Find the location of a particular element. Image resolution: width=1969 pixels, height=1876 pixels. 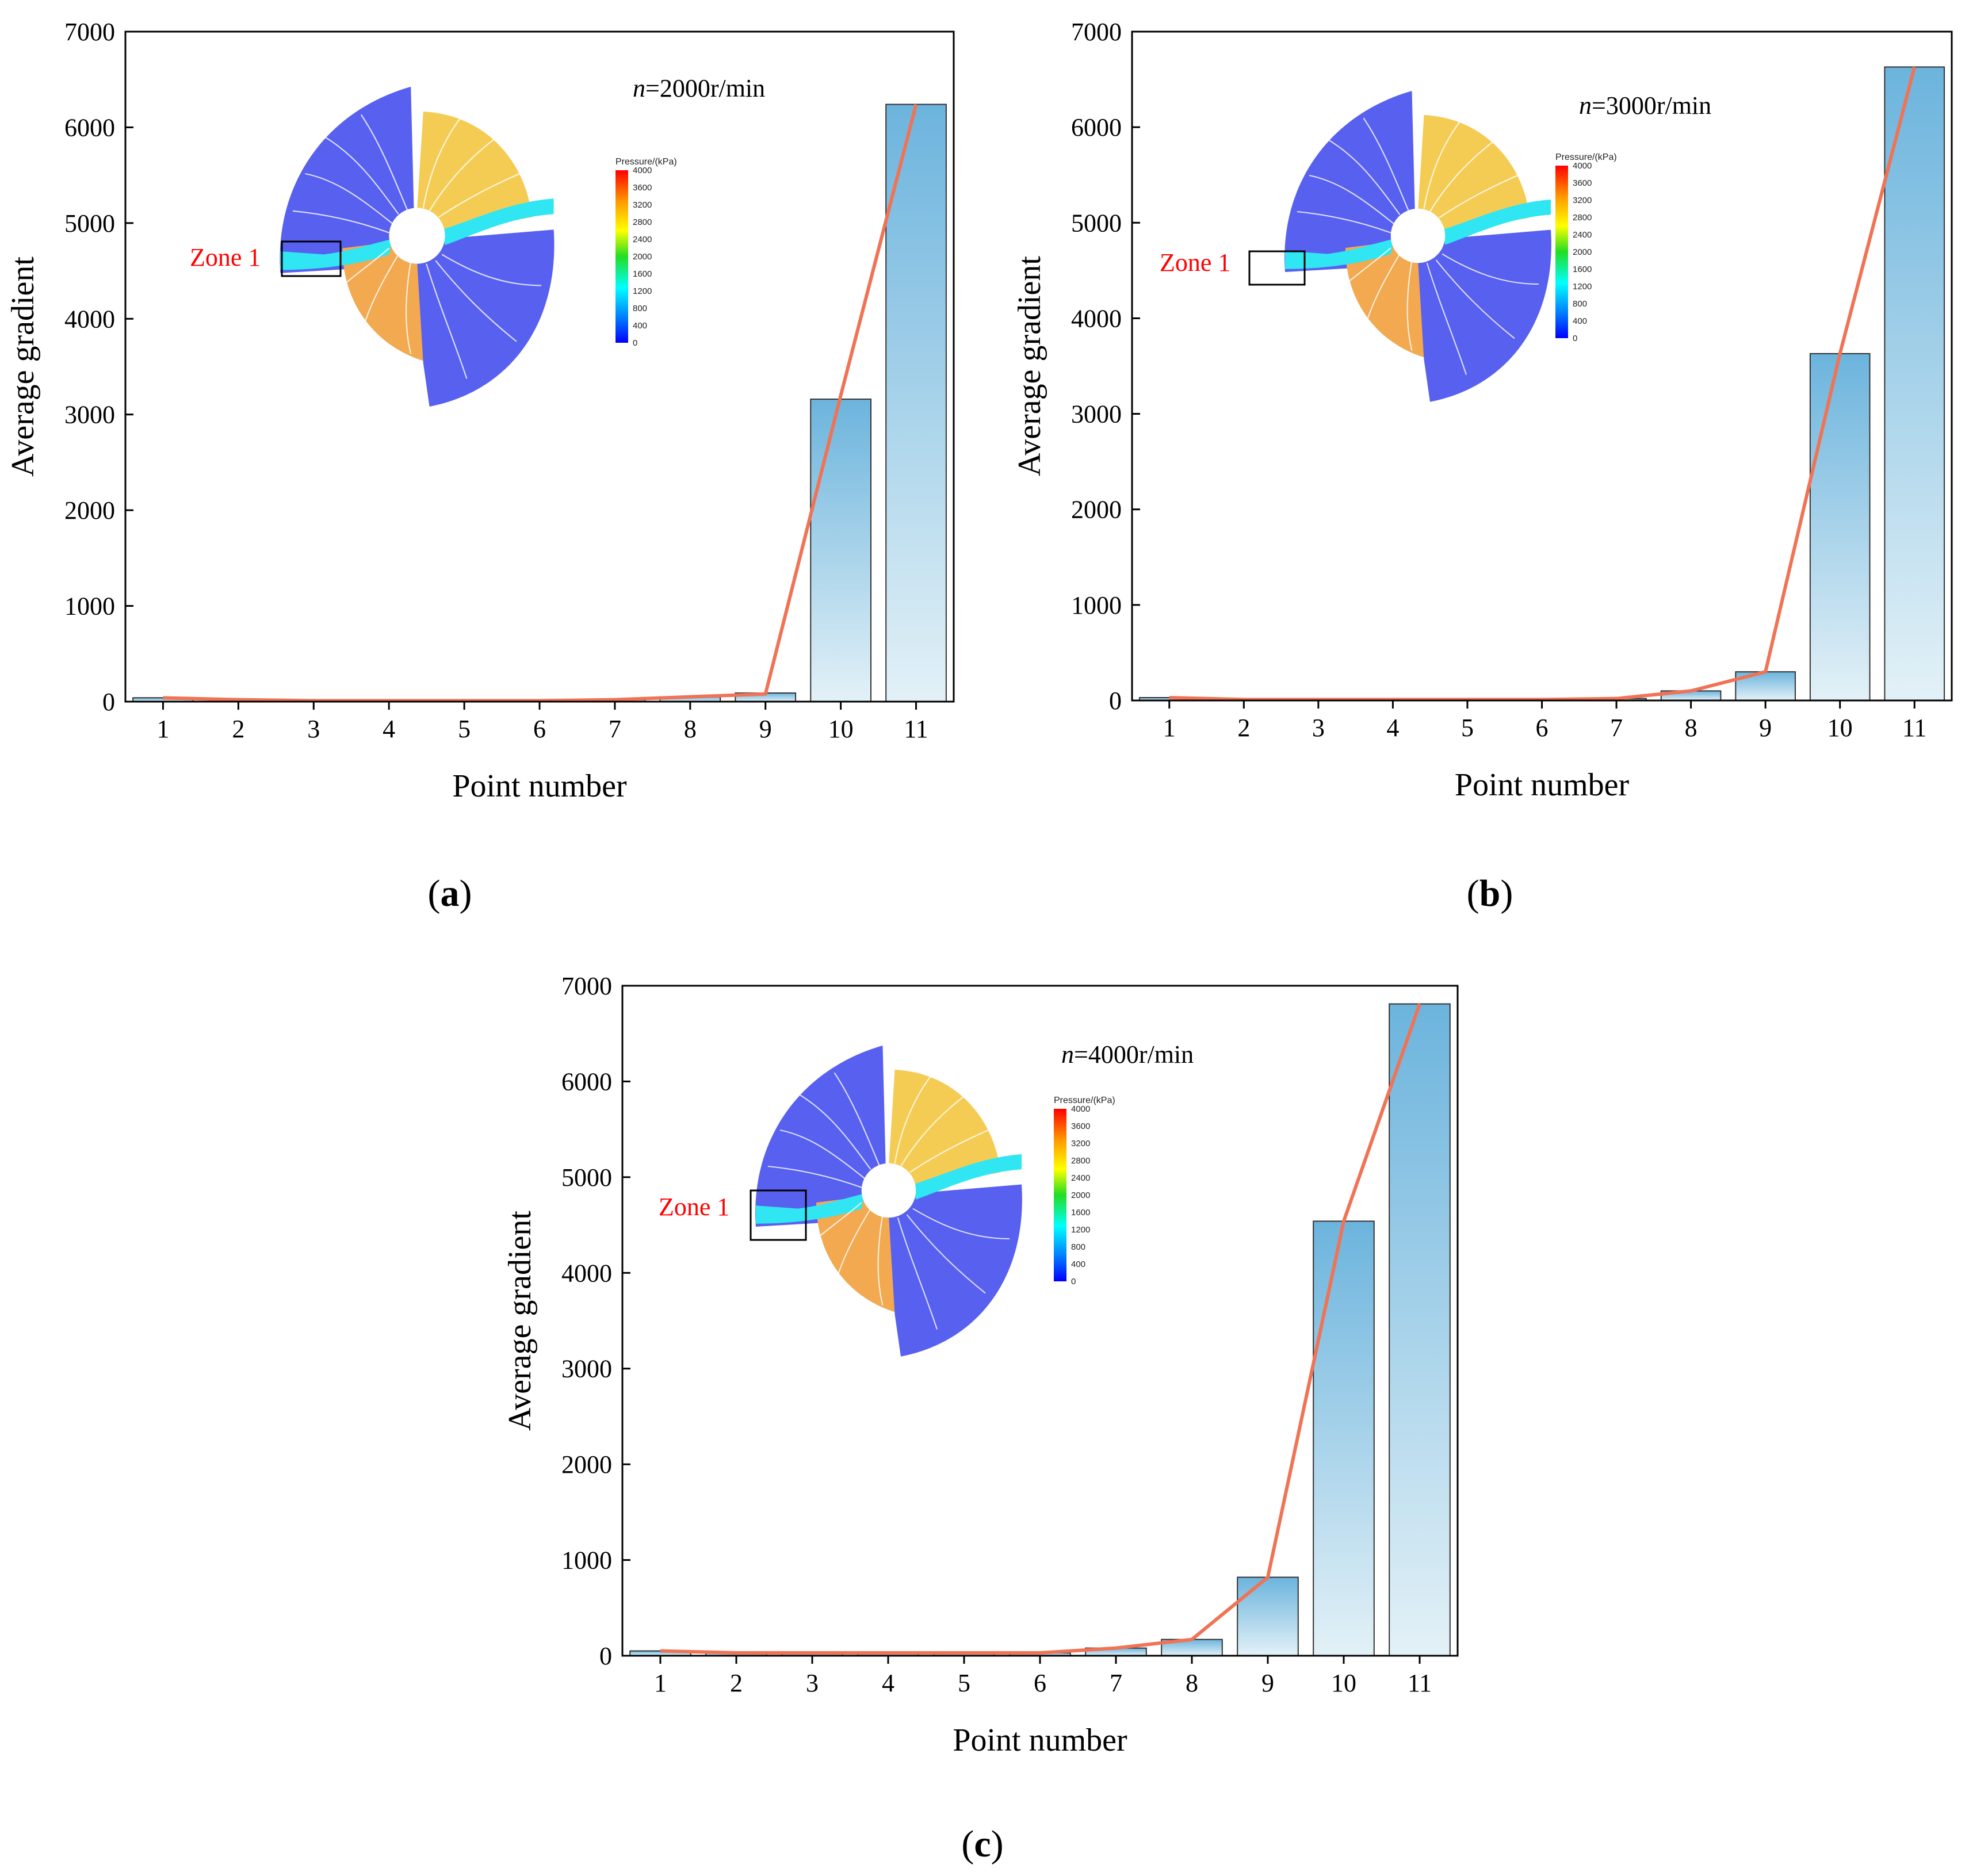

x-axis-title-b: Point number is located at coordinates (1542, 785).